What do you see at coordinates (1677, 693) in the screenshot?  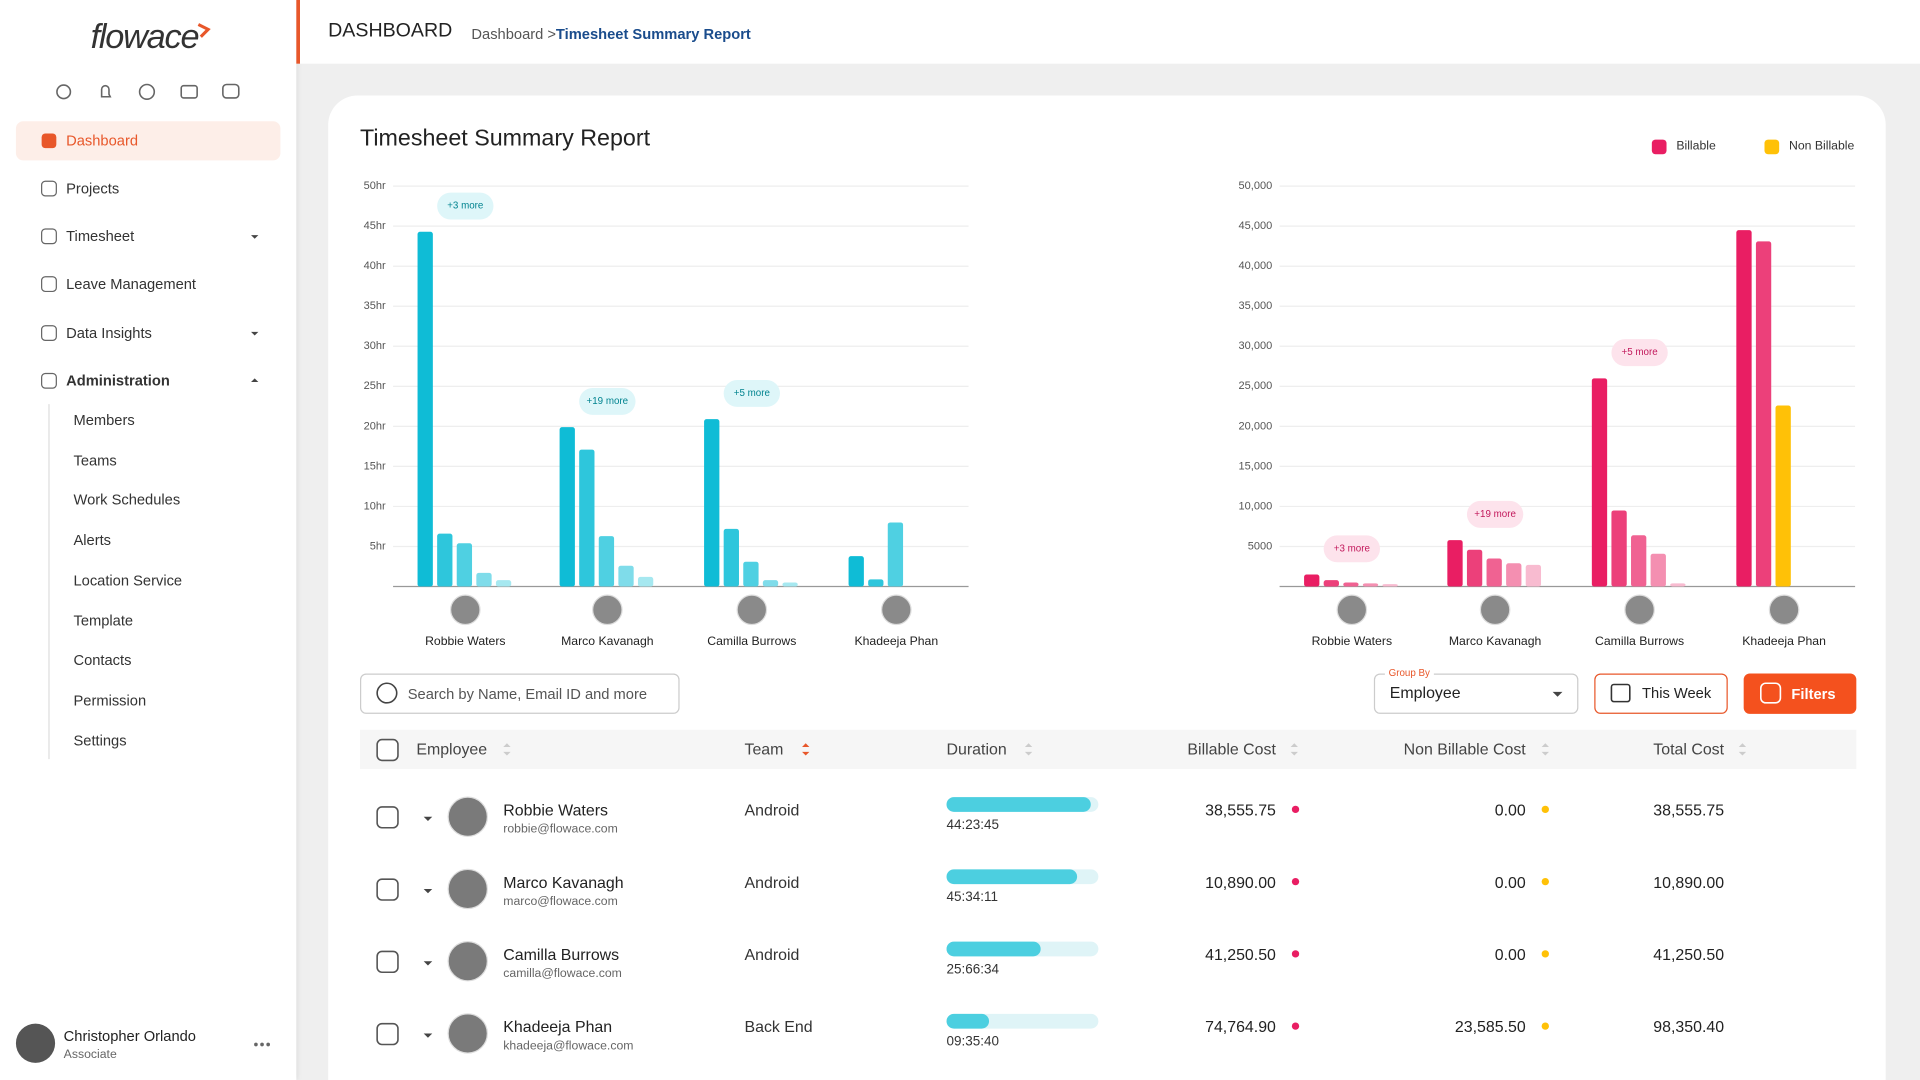 I see `period-label: This Week` at bounding box center [1677, 693].